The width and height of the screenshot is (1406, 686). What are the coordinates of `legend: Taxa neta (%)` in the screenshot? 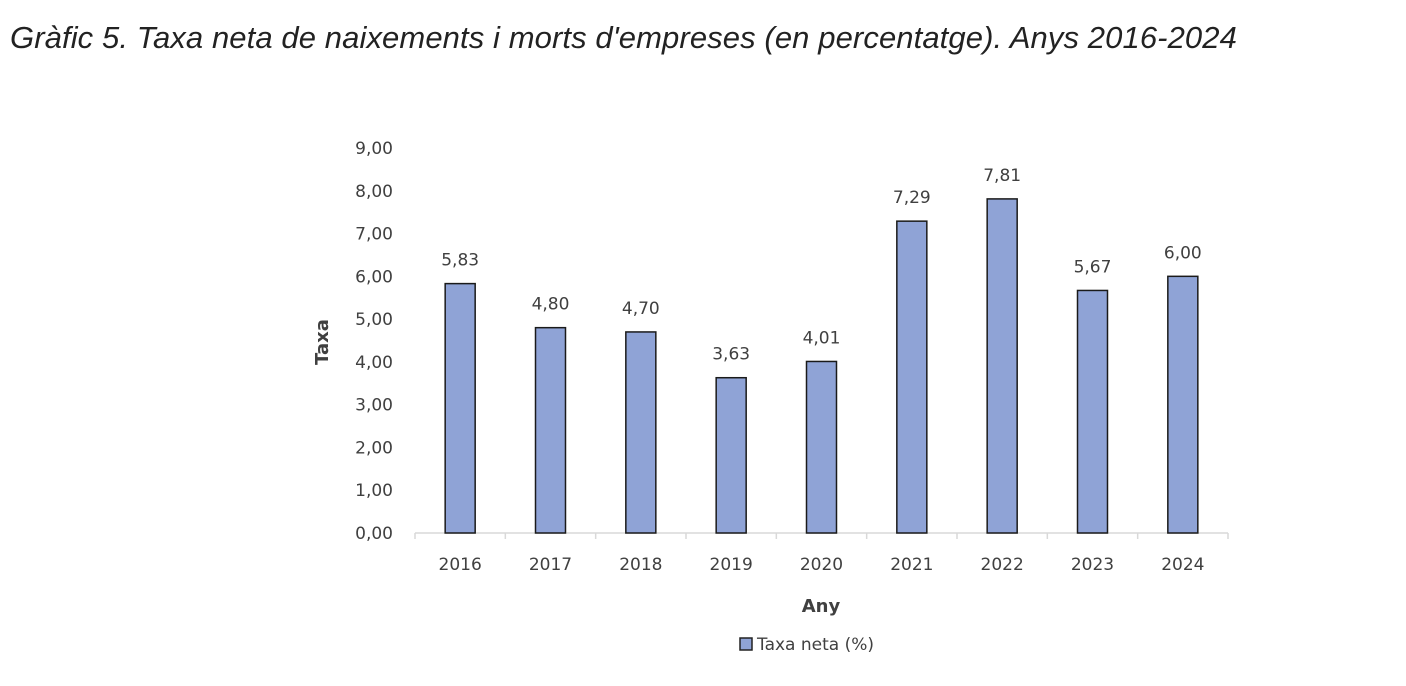 It's located at (806, 645).